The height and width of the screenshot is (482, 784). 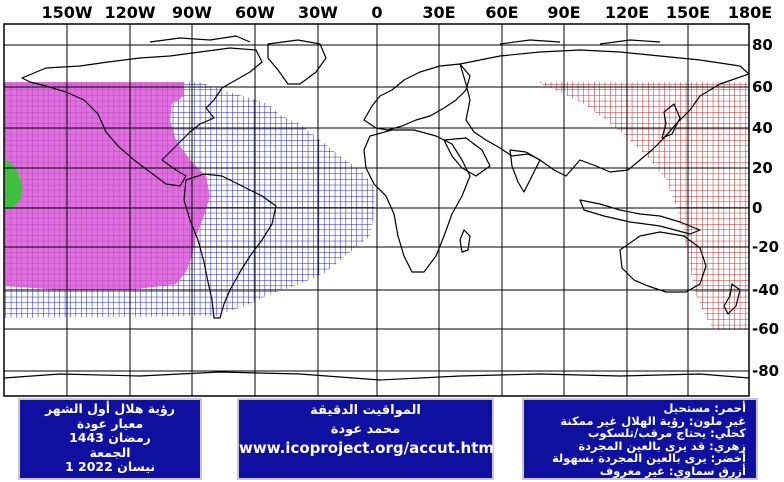 I want to click on lat-label: 60, so click(x=762, y=87).